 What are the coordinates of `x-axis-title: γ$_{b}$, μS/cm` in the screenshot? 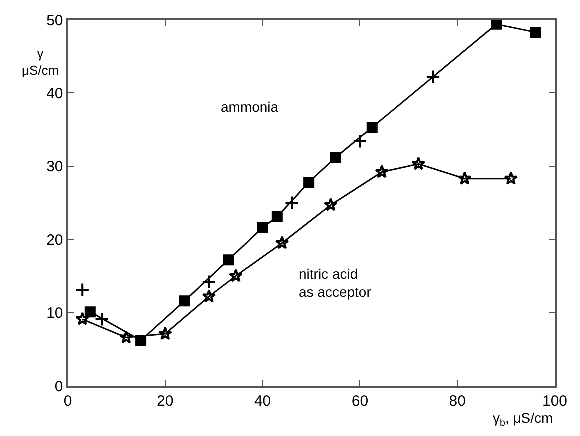 It's located at (523, 419).